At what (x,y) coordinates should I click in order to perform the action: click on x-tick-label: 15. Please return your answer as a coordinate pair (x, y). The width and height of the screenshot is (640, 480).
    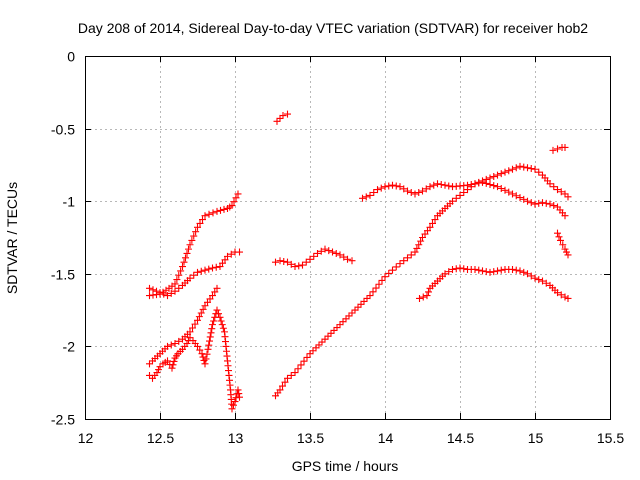
    Looking at the image, I should click on (536, 438).